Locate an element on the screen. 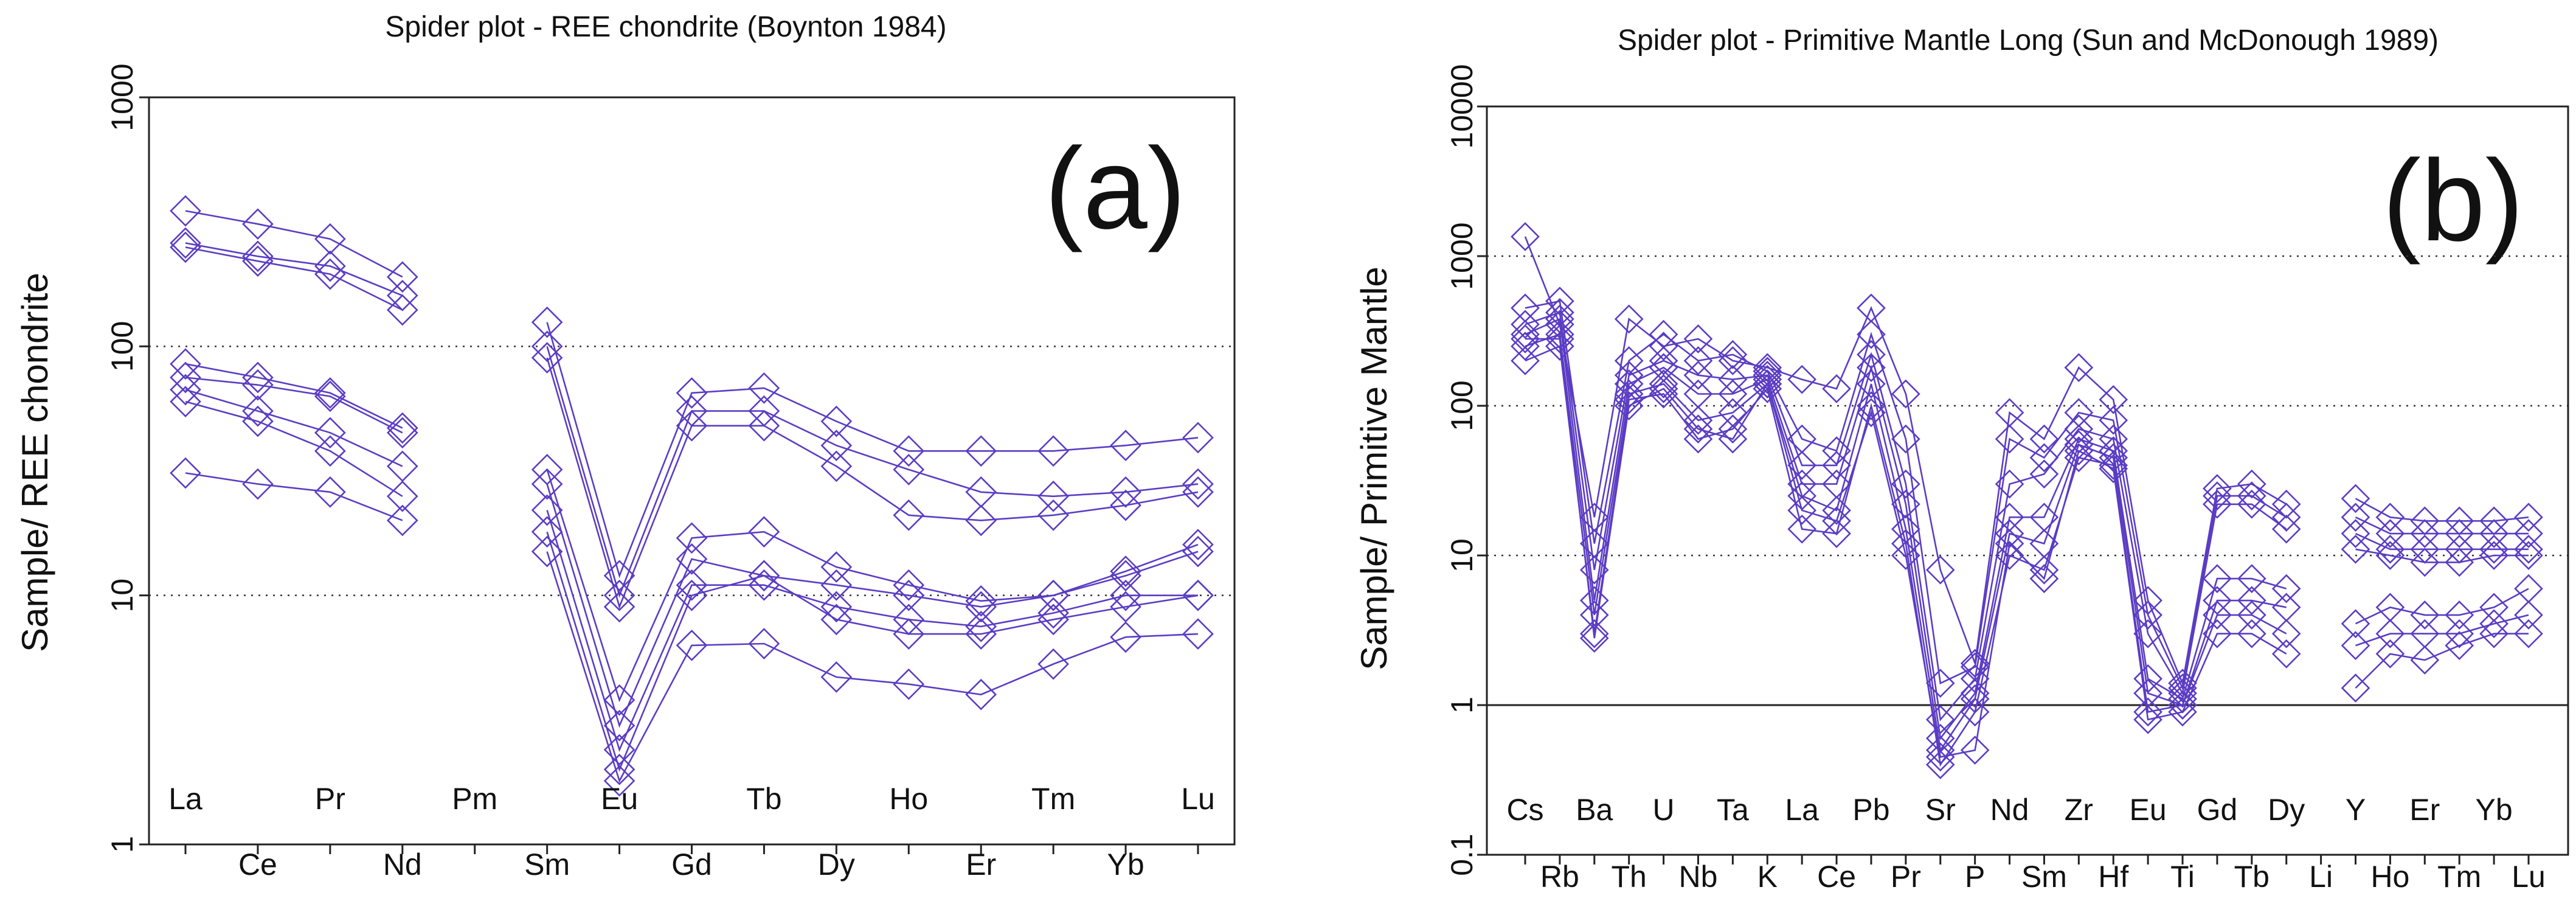 The width and height of the screenshot is (2576, 915). x-tick-label: Hf is located at coordinates (2113, 877).